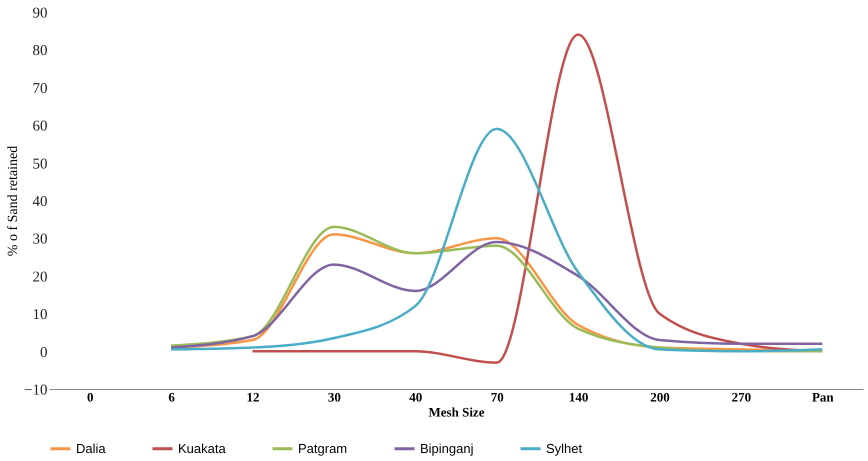  What do you see at coordinates (742, 397) in the screenshot?
I see `x-tick-label: 270` at bounding box center [742, 397].